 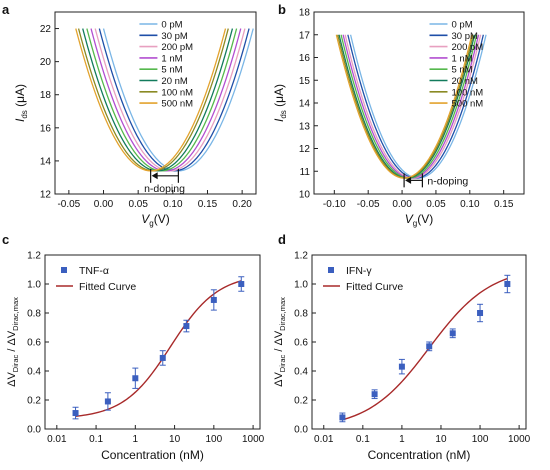 What do you see at coordinates (177, 92) in the screenshot?
I see `legend-label-a-6: 100 nM` at bounding box center [177, 92].